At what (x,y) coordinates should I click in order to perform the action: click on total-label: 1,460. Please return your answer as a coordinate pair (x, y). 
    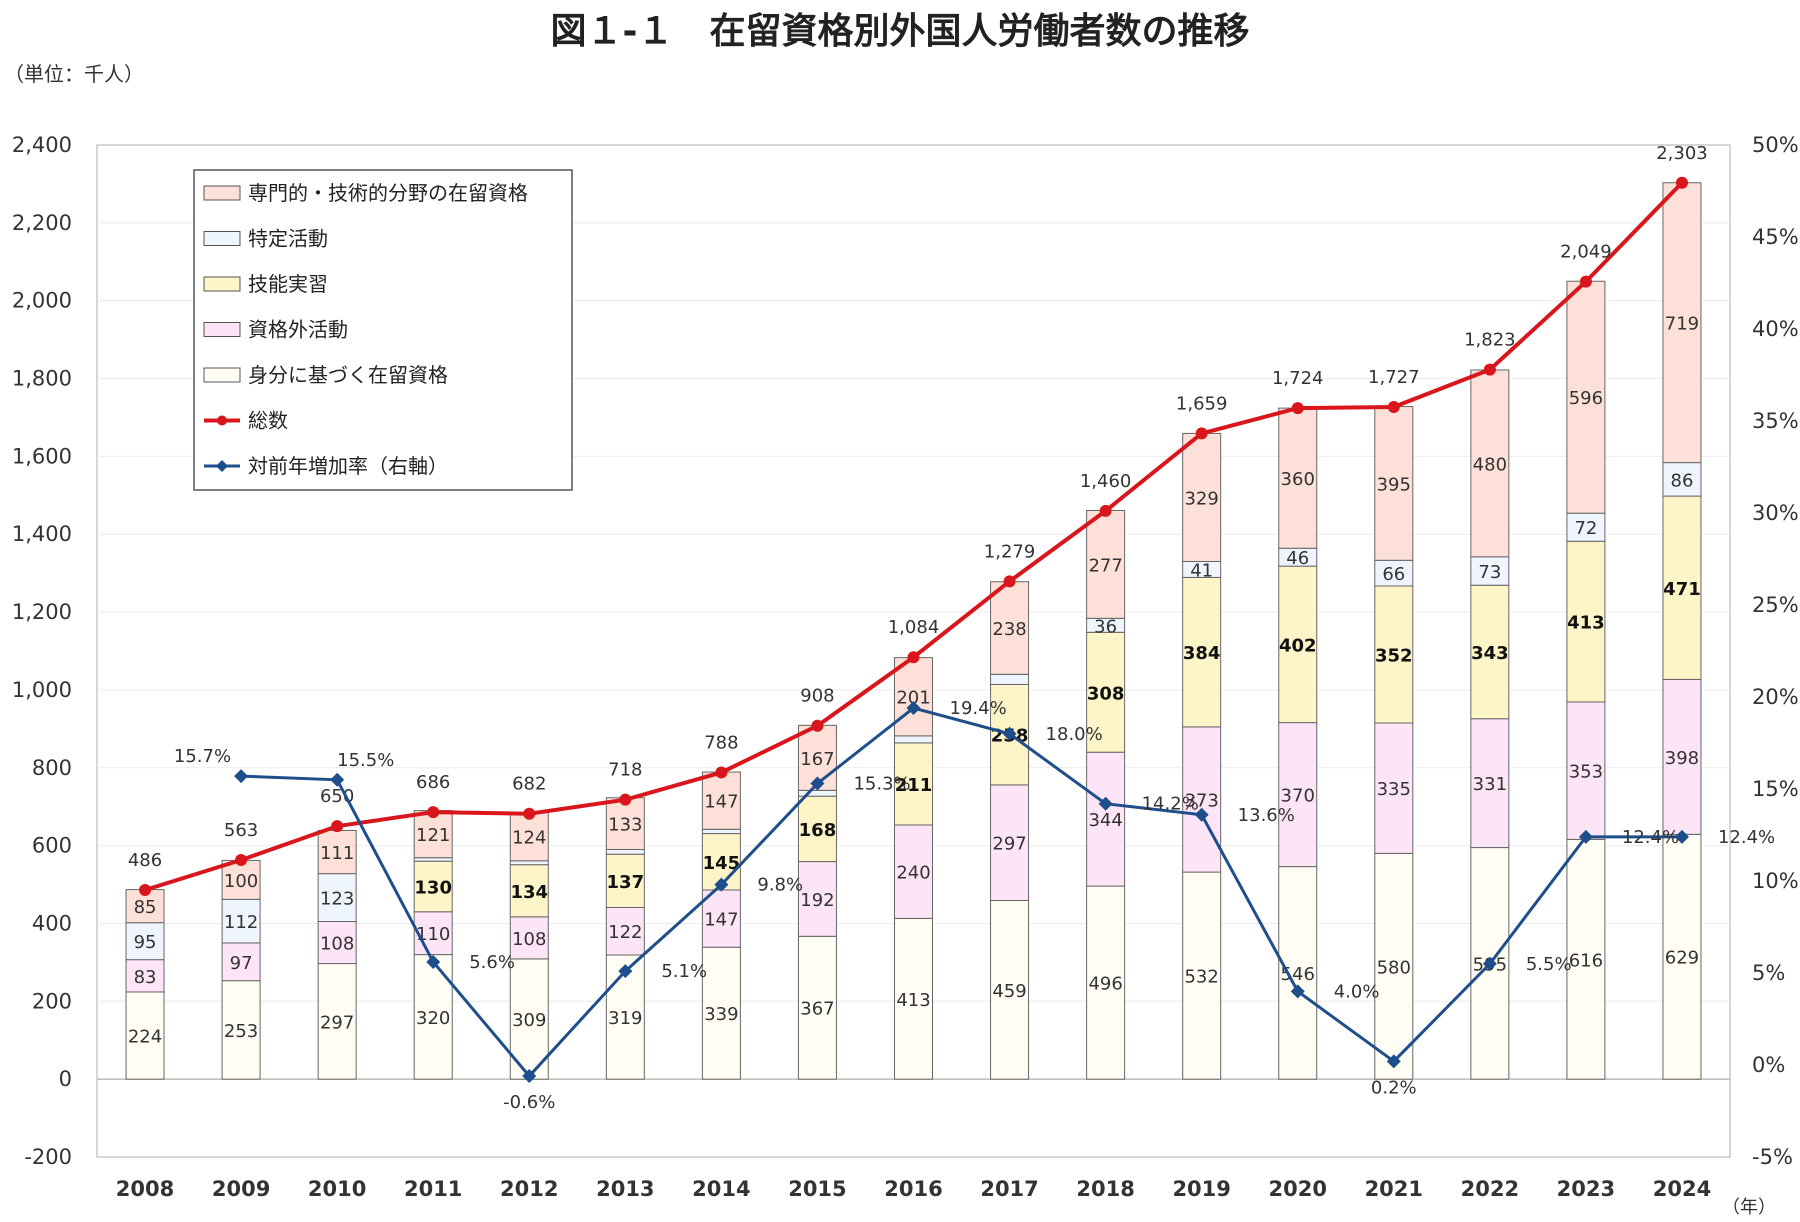
    Looking at the image, I should click on (1106, 481).